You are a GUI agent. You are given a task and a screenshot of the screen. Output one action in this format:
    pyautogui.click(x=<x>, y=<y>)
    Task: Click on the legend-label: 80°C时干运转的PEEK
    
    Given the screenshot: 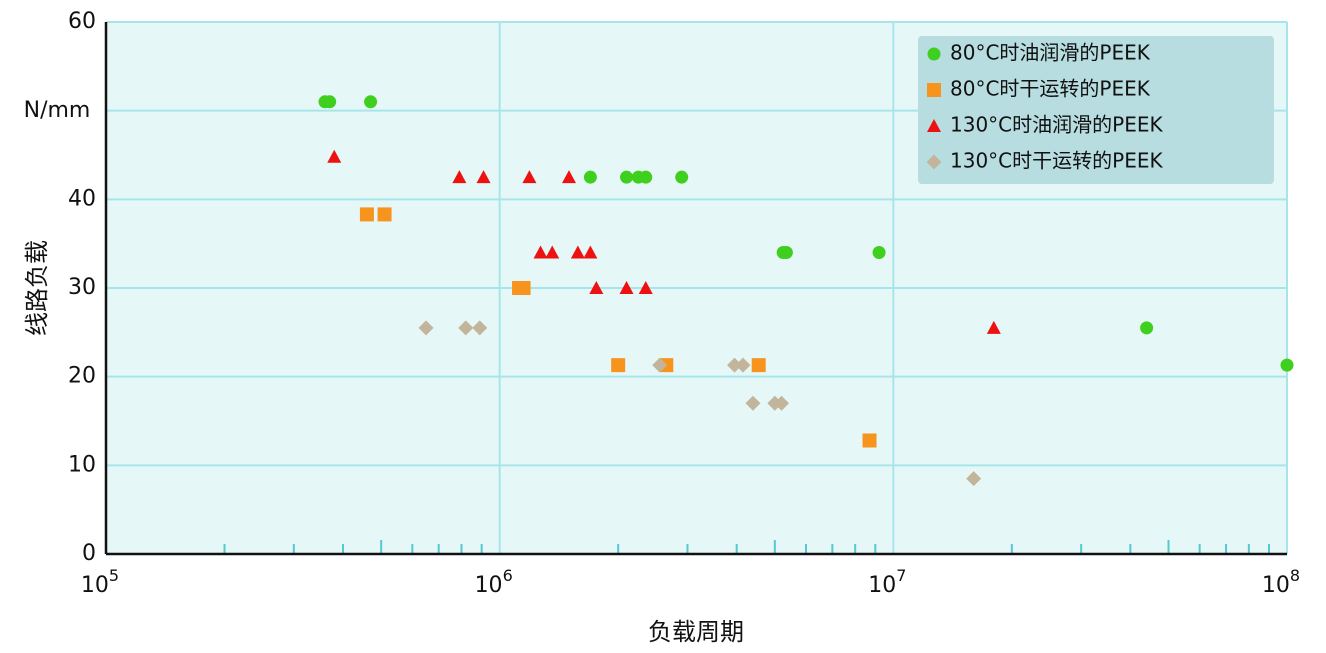 What is the action you would take?
    pyautogui.click(x=1050, y=89)
    